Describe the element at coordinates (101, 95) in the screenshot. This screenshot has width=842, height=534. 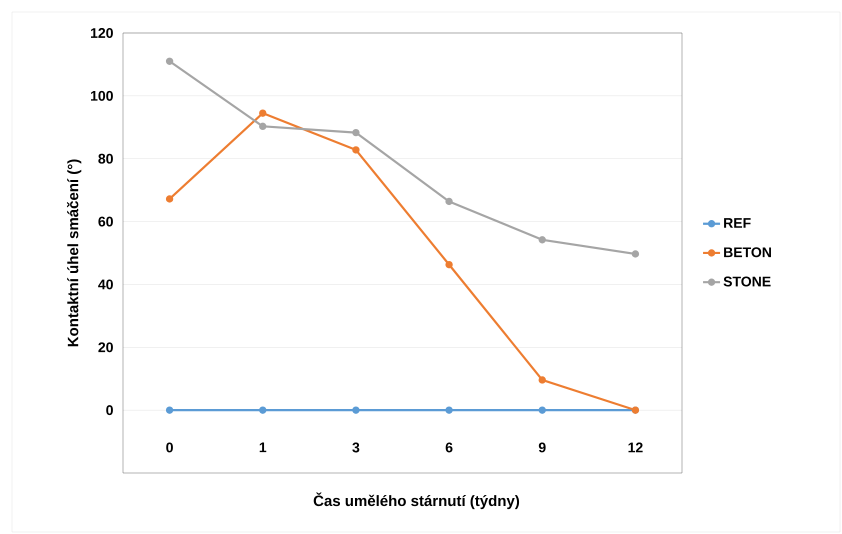
I see `y-tick-label: 100` at that location.